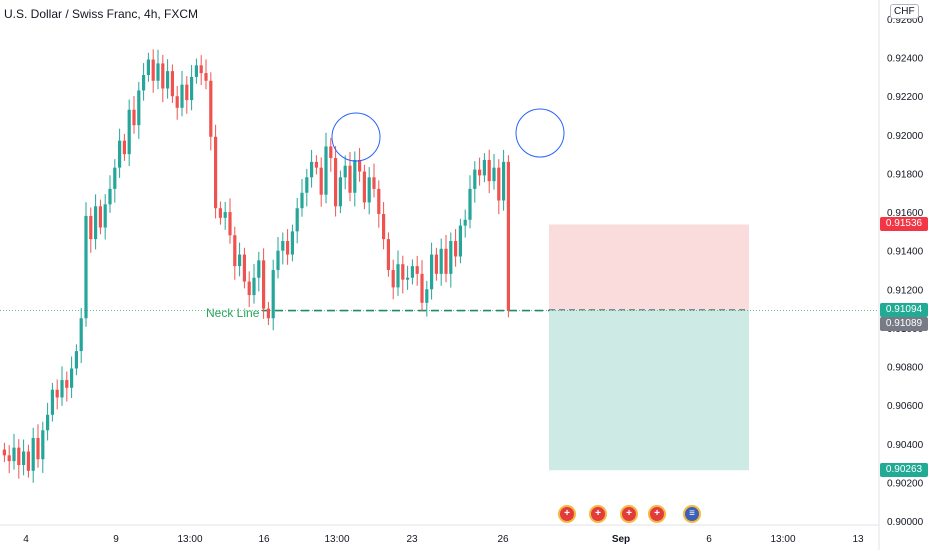 Image resolution: width=932 pixels, height=550 pixels. Describe the element at coordinates (709, 539) in the screenshot. I see `x-tick-label: 6` at that location.